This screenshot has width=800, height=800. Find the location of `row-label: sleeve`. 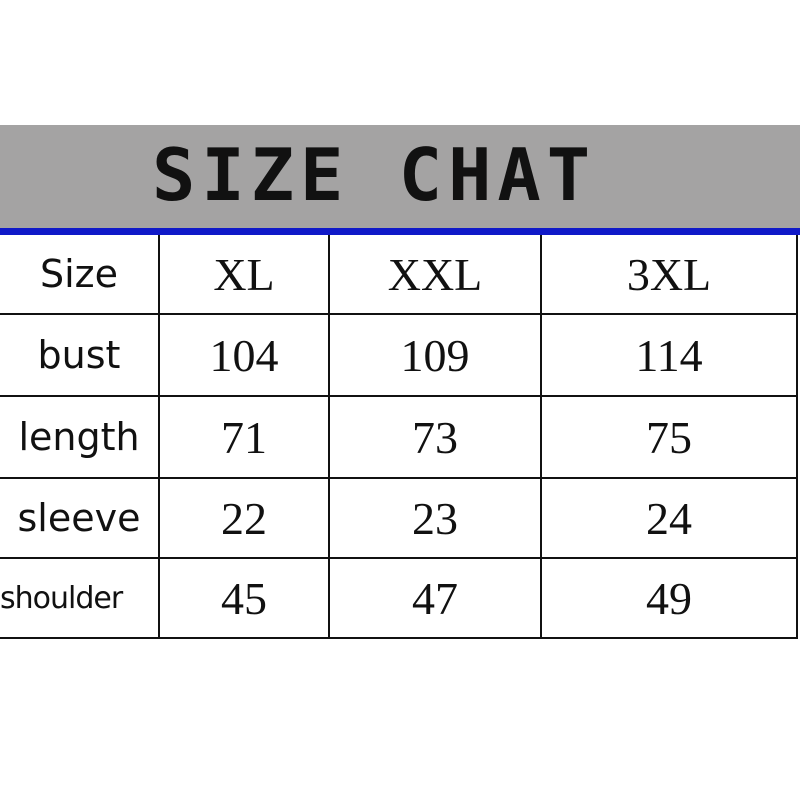

row-label: sleeve is located at coordinates (80, 518).